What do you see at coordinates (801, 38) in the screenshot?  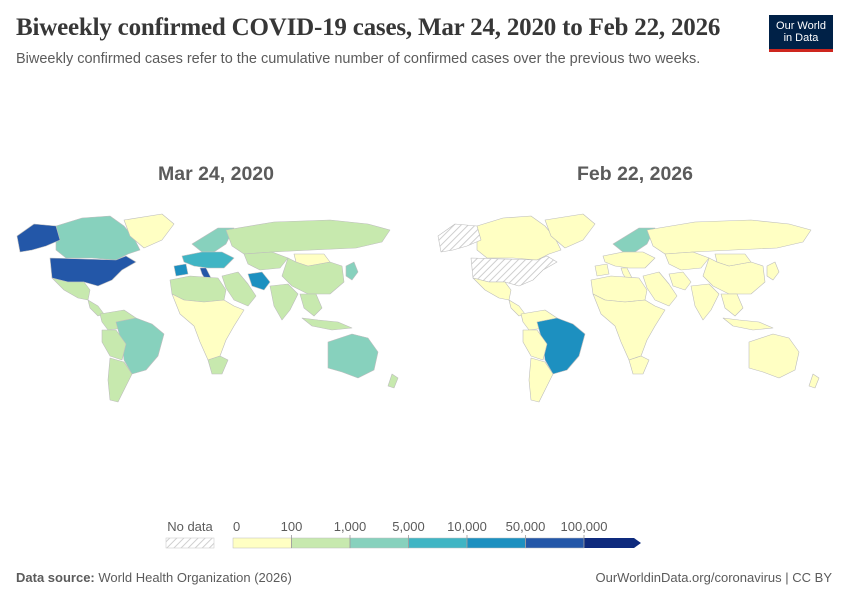 I see `logo-line-2: in Data` at bounding box center [801, 38].